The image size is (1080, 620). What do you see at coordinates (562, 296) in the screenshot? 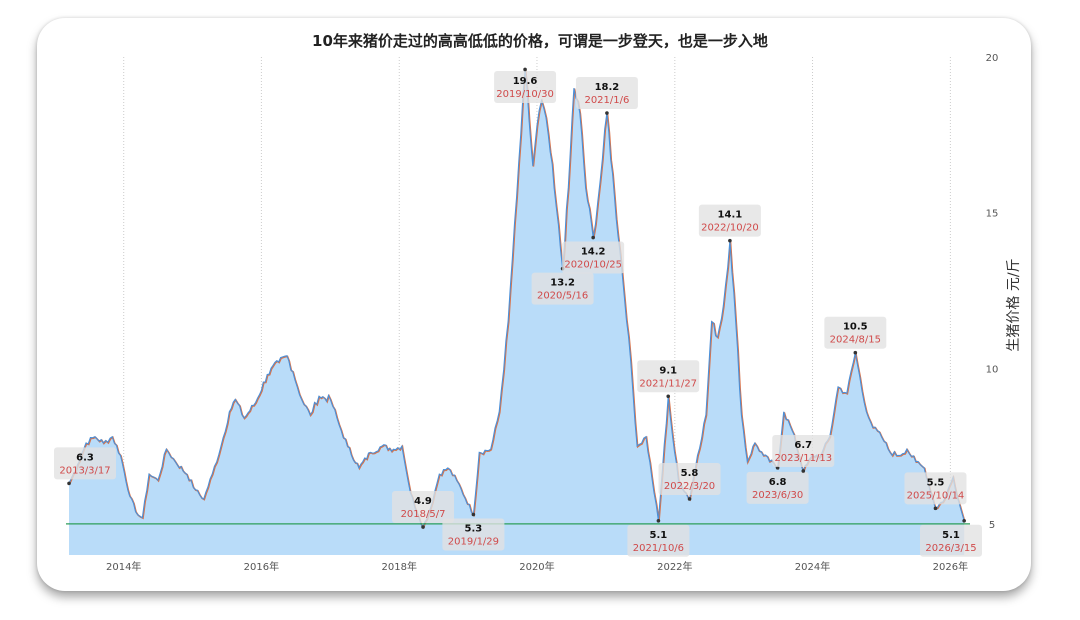
I see `annotation-date: 2020/5/16` at bounding box center [562, 296].